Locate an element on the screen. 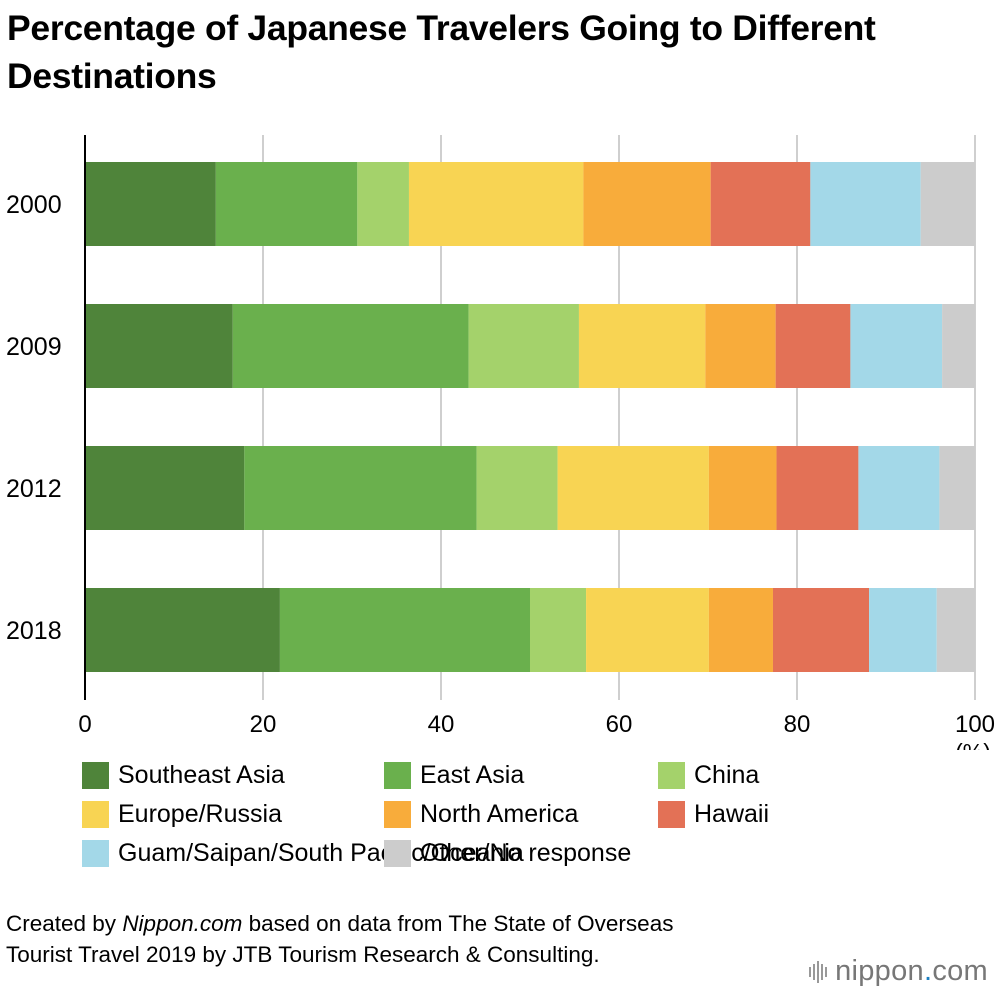 The height and width of the screenshot is (1006, 1000). legend-item: China is located at coordinates (708, 775).